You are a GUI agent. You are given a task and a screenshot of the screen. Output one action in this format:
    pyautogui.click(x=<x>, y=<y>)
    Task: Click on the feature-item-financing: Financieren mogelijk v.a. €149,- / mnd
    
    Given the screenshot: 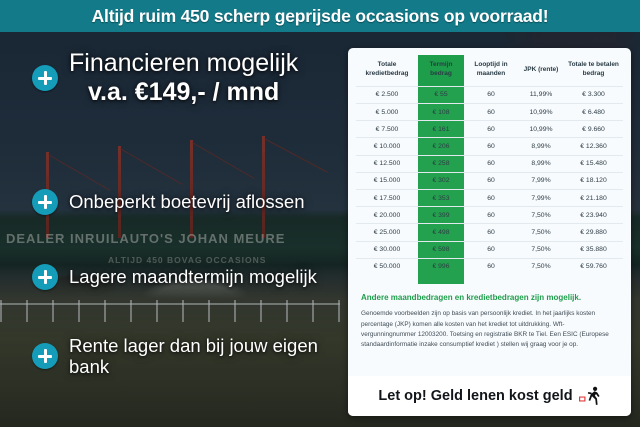 What is the action you would take?
    pyautogui.click(x=165, y=78)
    